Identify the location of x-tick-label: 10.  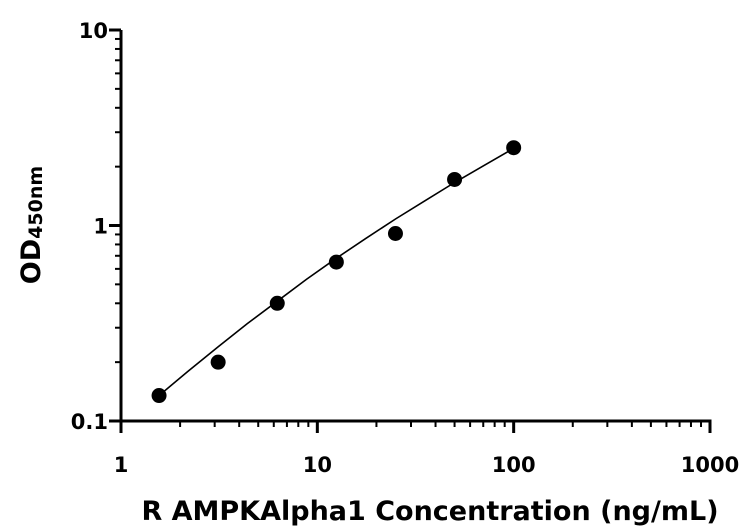
(317, 465).